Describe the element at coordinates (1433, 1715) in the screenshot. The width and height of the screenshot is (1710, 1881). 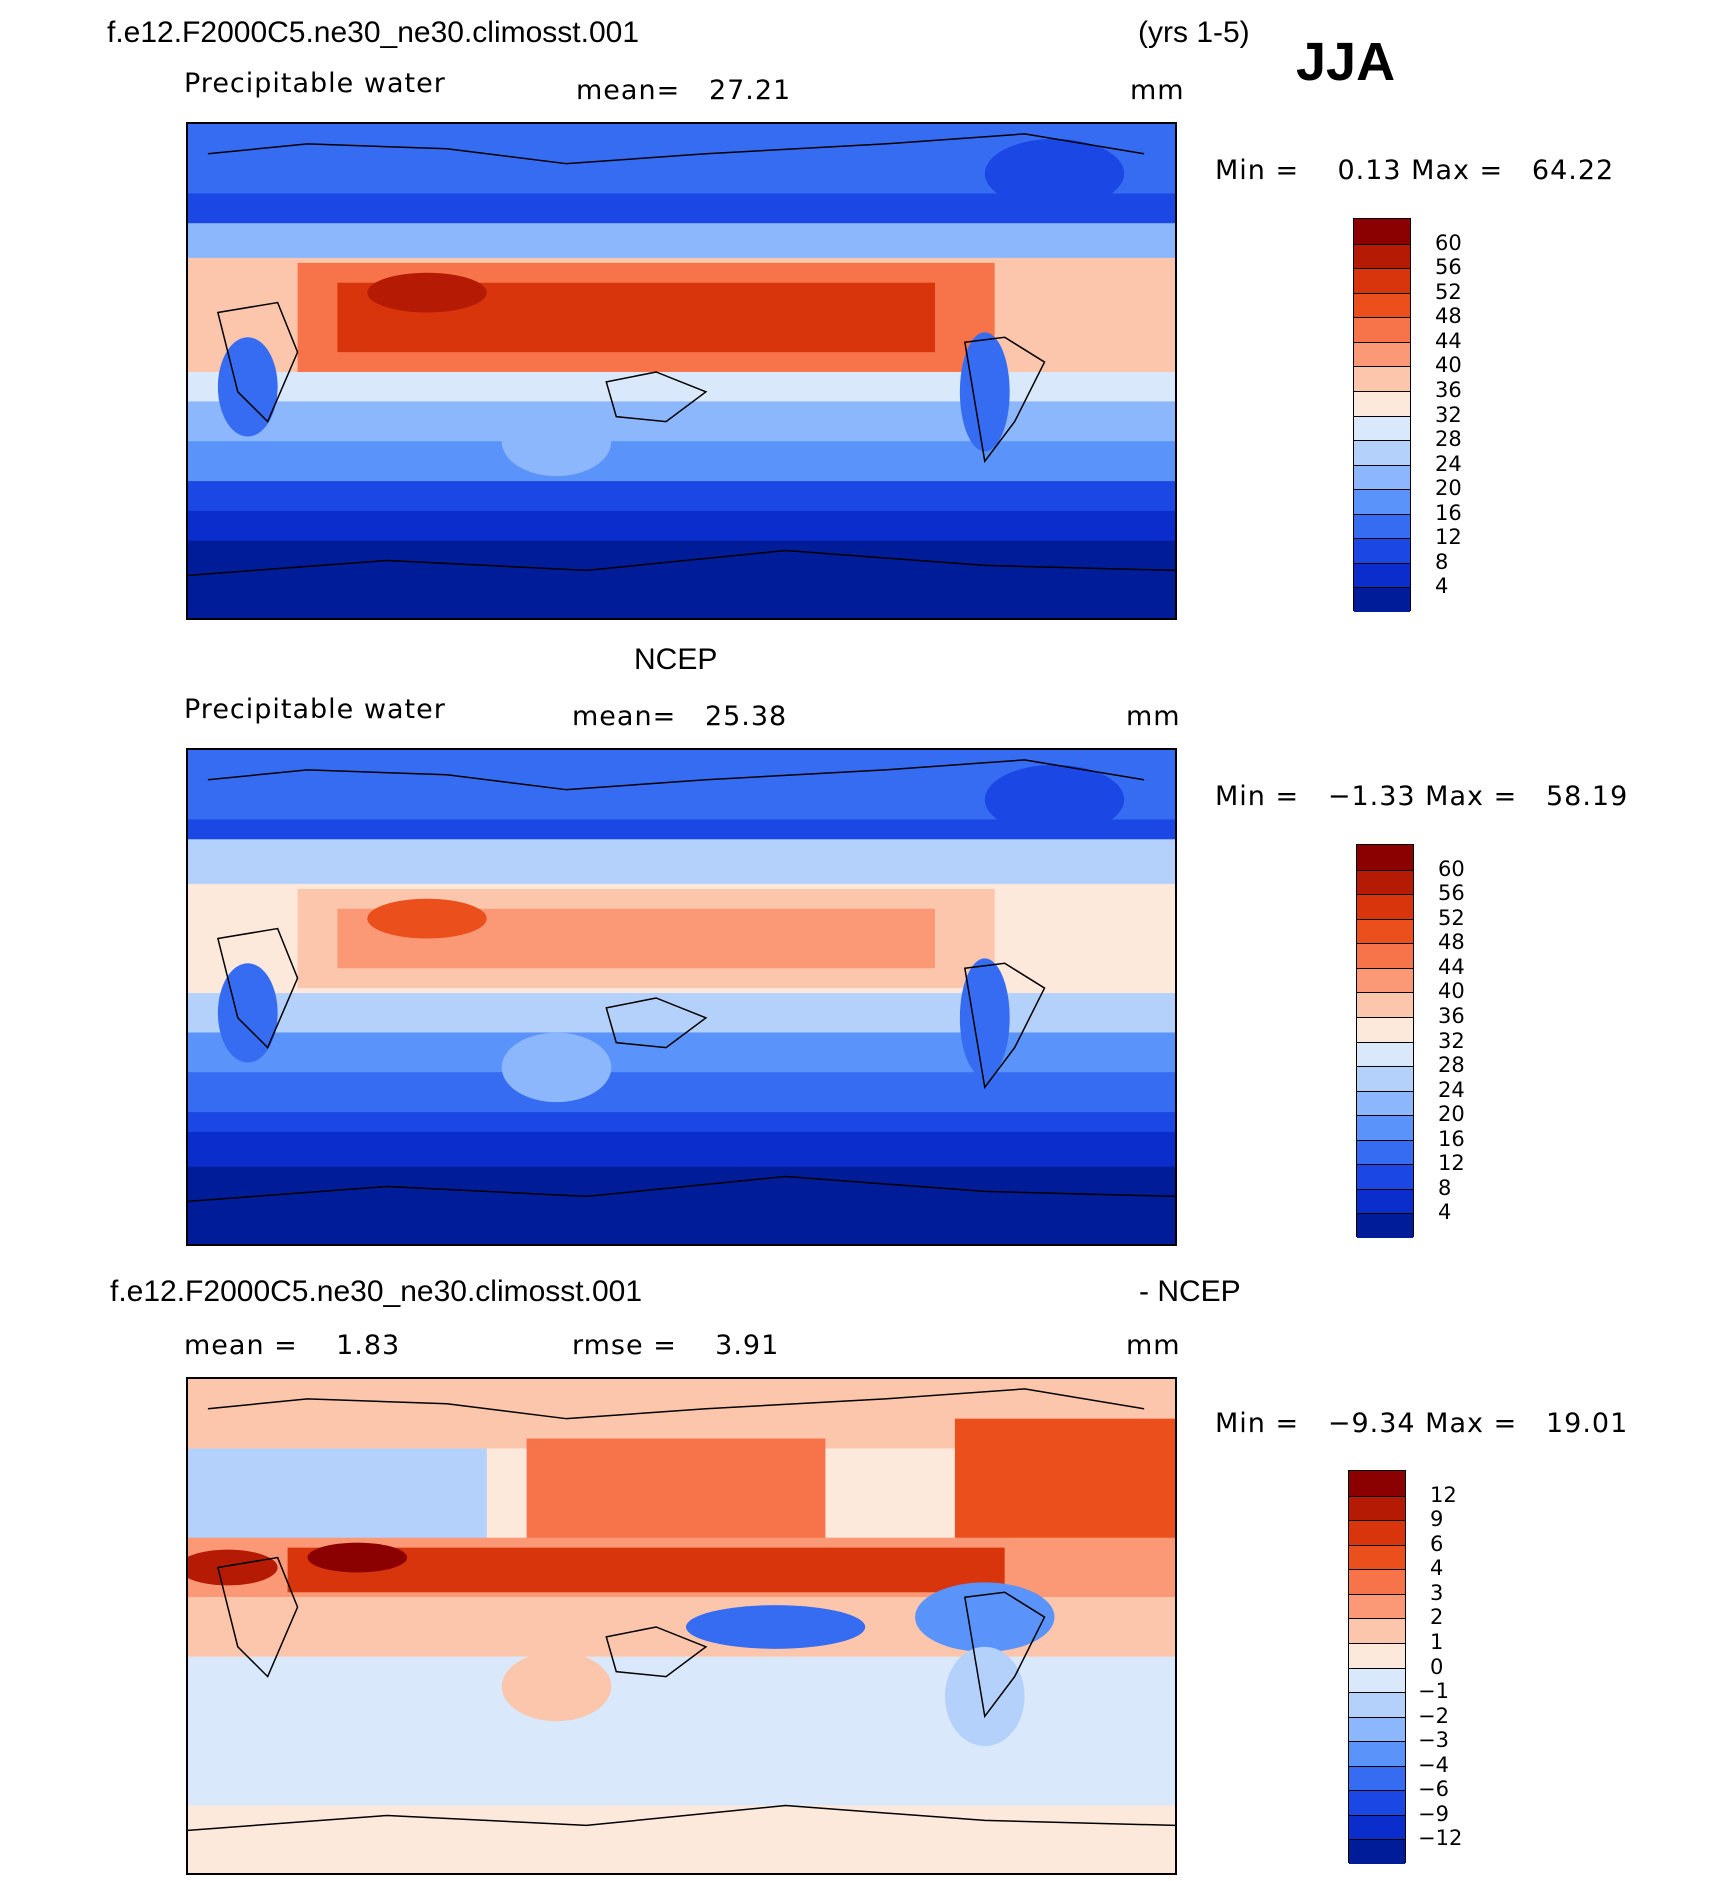
I see `colorbar-tick-label: −2` at that location.